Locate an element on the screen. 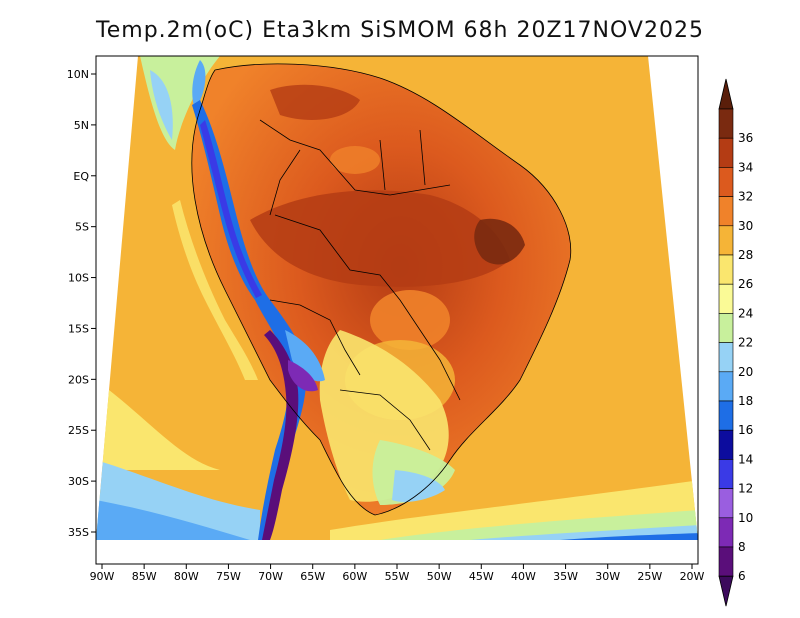  colorbar-label: 32 is located at coordinates (745, 197).